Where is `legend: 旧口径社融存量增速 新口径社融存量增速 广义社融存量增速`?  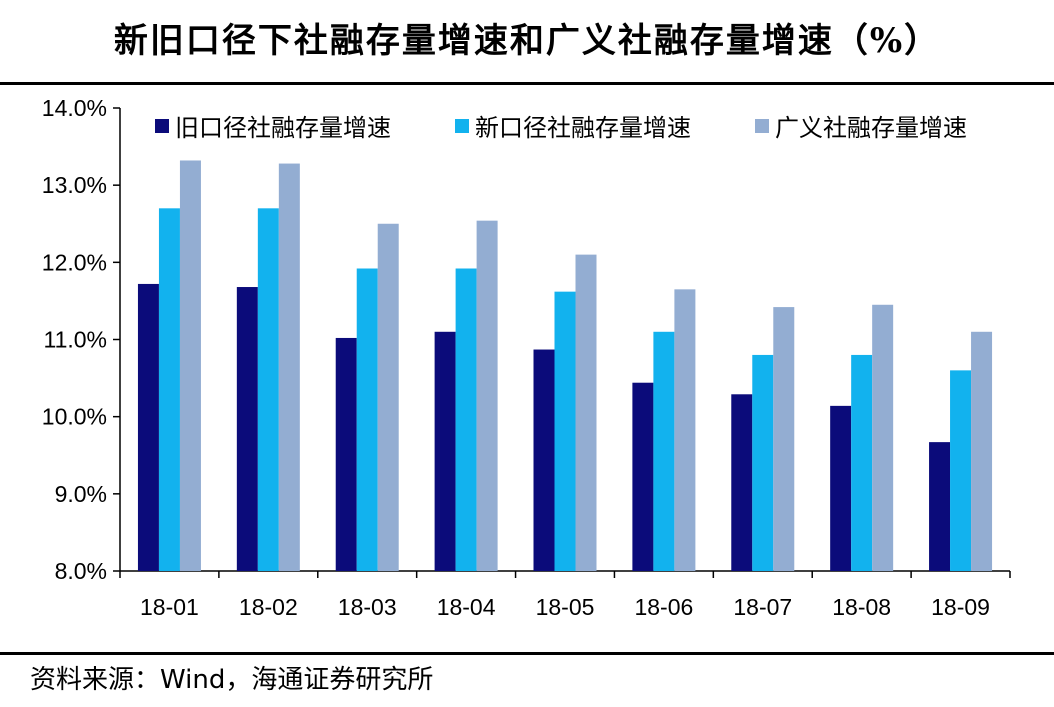 legend: 旧口径社融存量增速 新口径社融存量增速 广义社融存量增速 is located at coordinates (561, 128).